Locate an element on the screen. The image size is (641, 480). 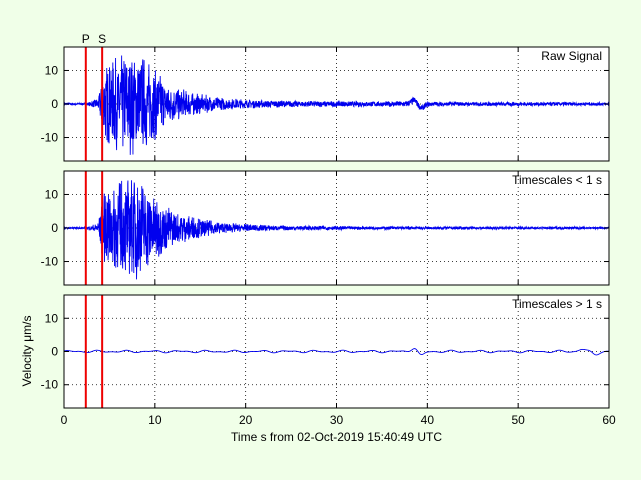
x-tick-label: 20 is located at coordinates (246, 420).